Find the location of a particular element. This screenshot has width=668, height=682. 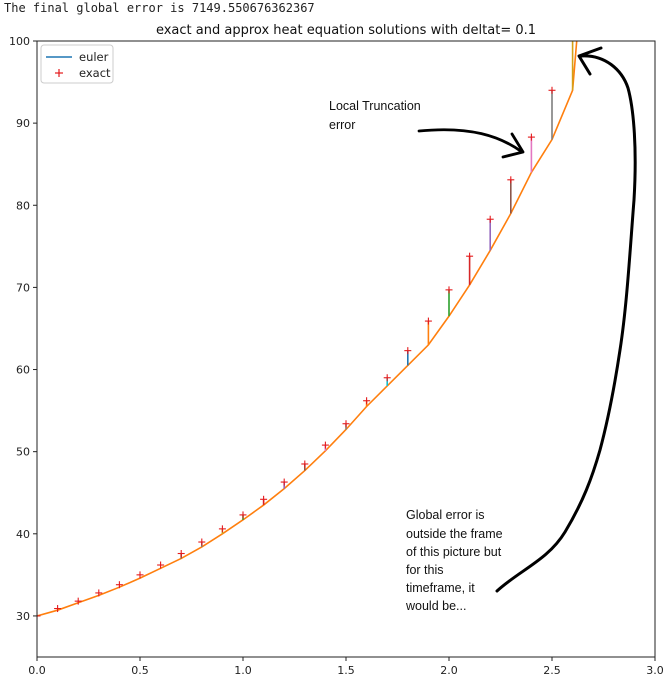

x-tick-label: 0.5 is located at coordinates (140, 670).